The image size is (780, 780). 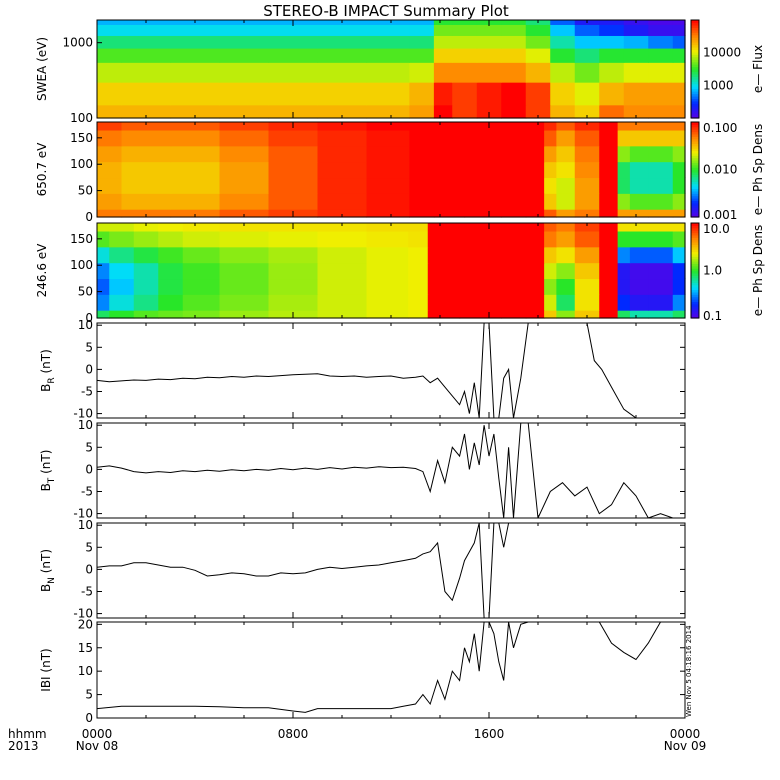 What do you see at coordinates (81, 239) in the screenshot?
I see `pad246-ytick: 150` at bounding box center [81, 239].